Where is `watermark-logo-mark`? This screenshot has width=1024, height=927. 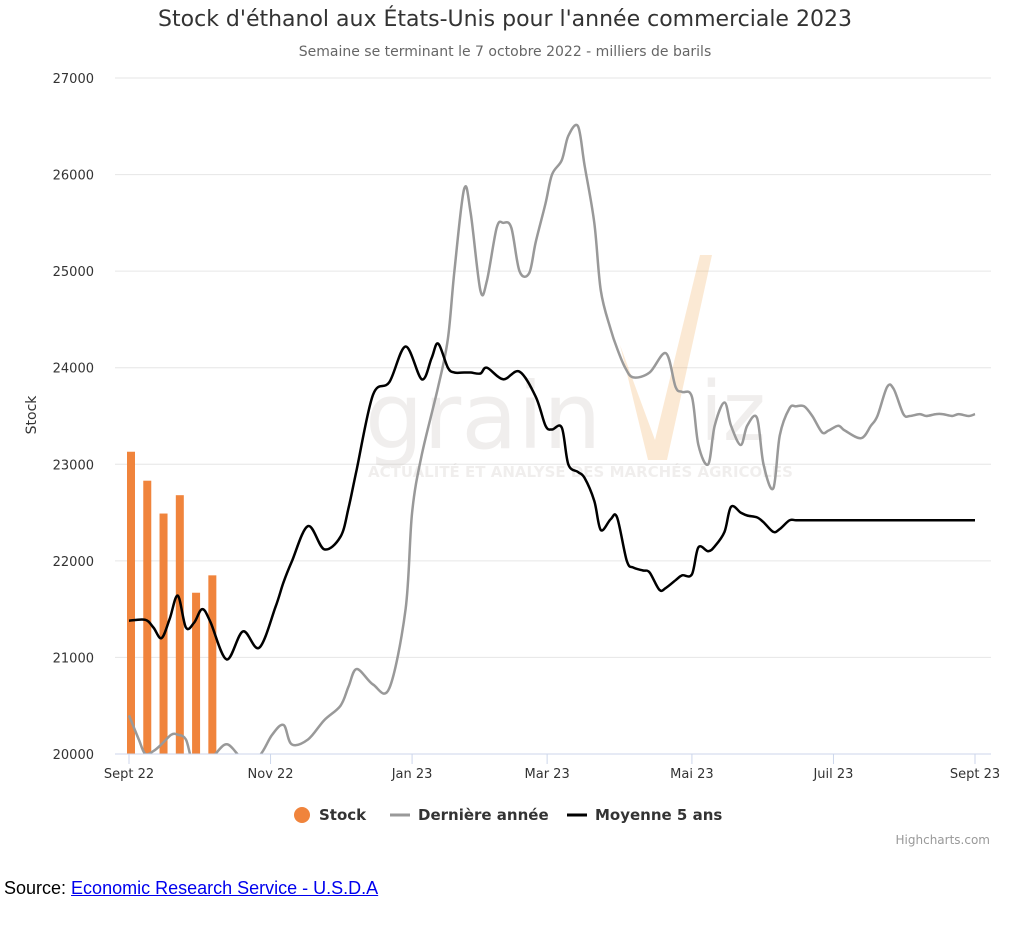
watermark-logo-mark is located at coordinates (666, 357).